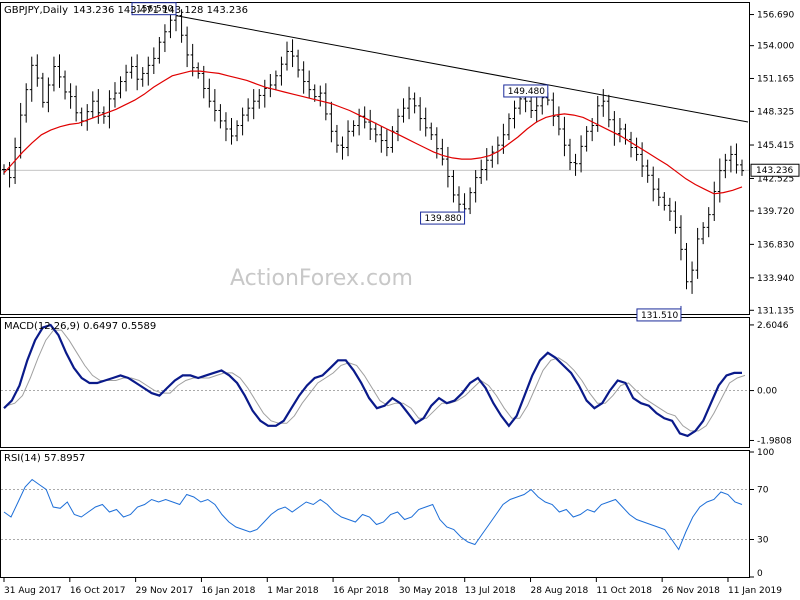 The width and height of the screenshot is (800, 600). What do you see at coordinates (775, 311) in the screenshot?
I see `price-tick-label: 131.135` at bounding box center [775, 311].